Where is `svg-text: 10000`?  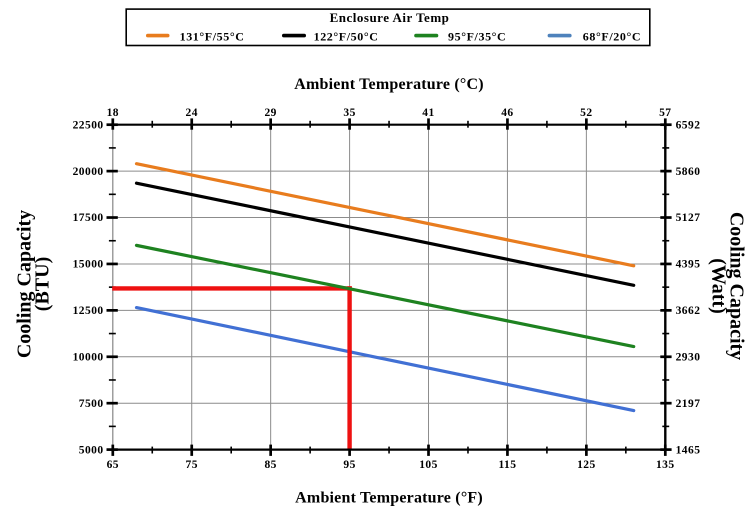
svg-text: 10000 is located at coordinates (88, 357).